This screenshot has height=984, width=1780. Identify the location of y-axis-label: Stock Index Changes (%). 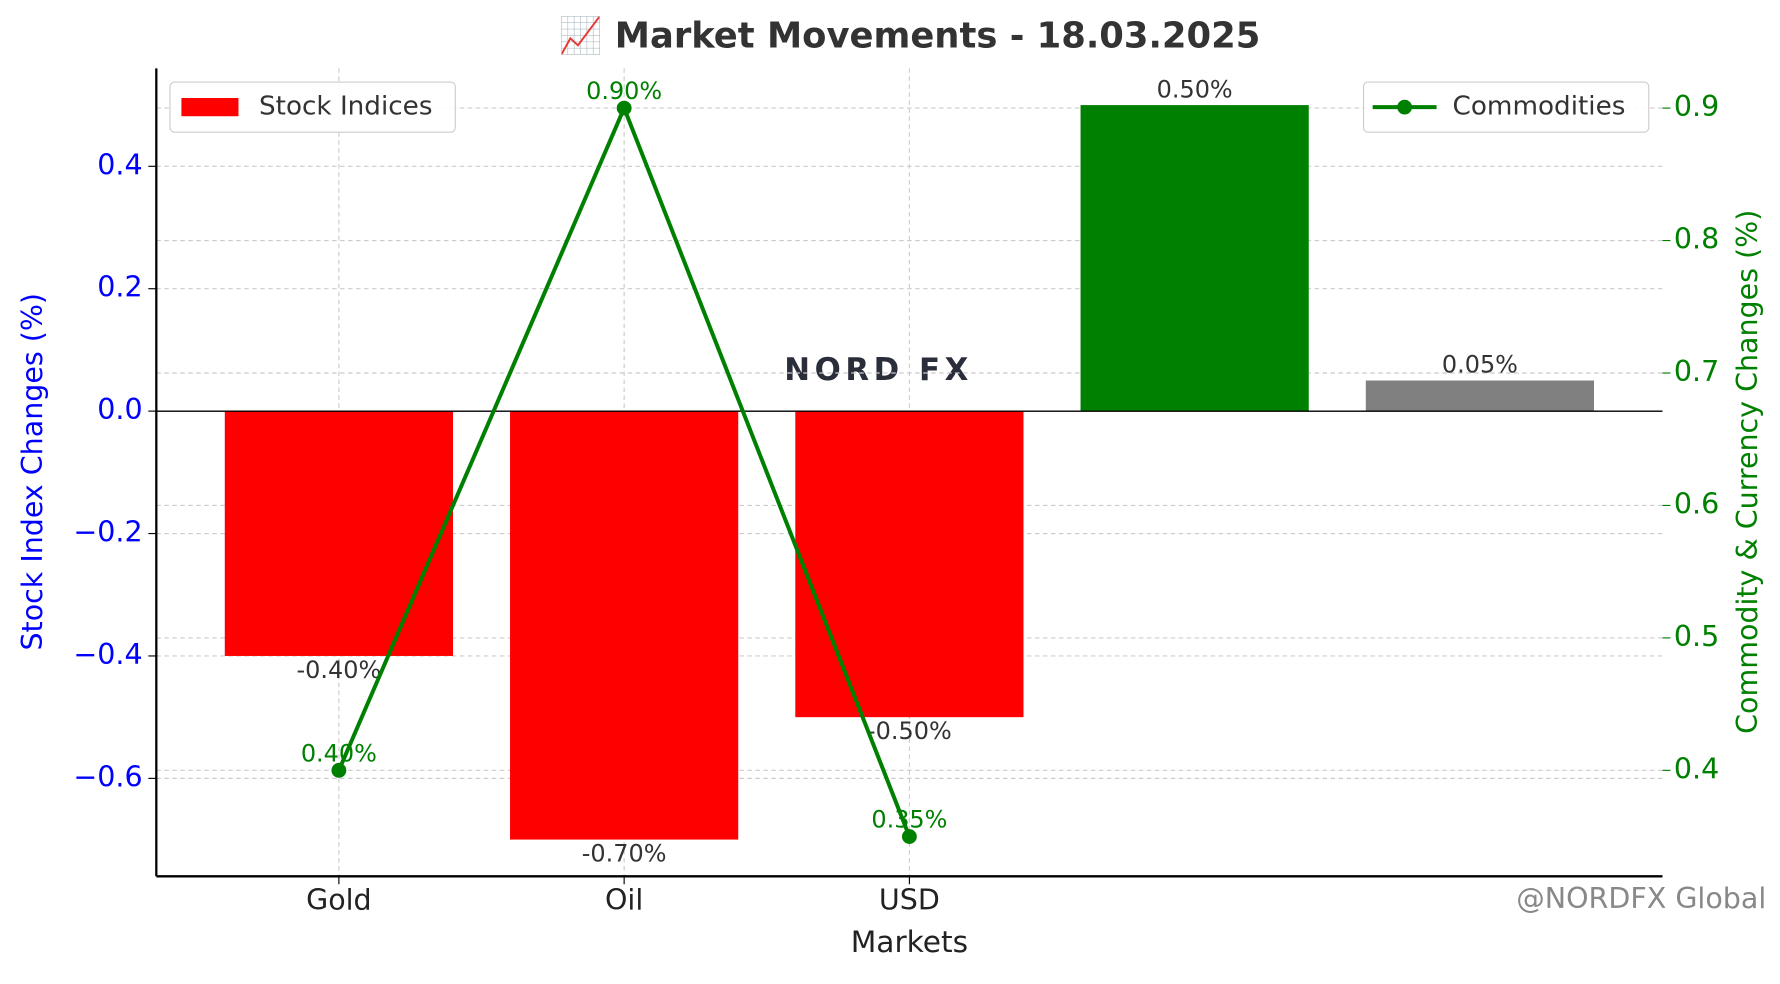
(32, 472).